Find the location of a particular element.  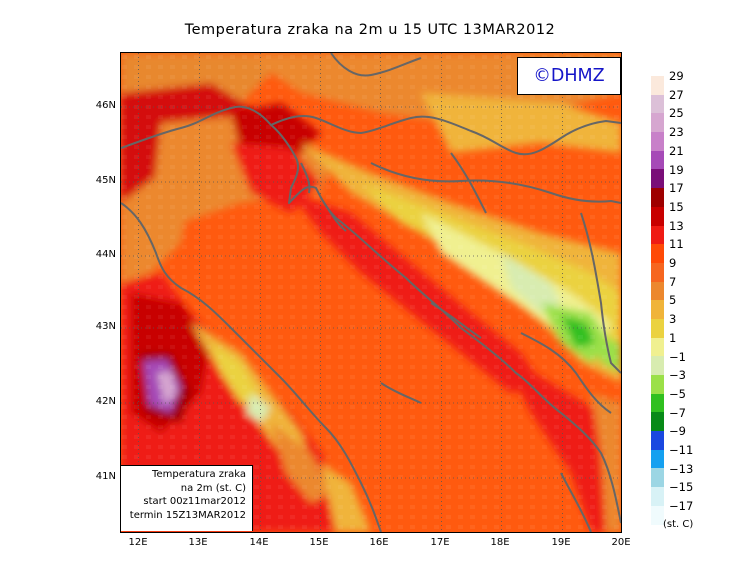

lon-label-16e: 16E is located at coordinates (379, 542).